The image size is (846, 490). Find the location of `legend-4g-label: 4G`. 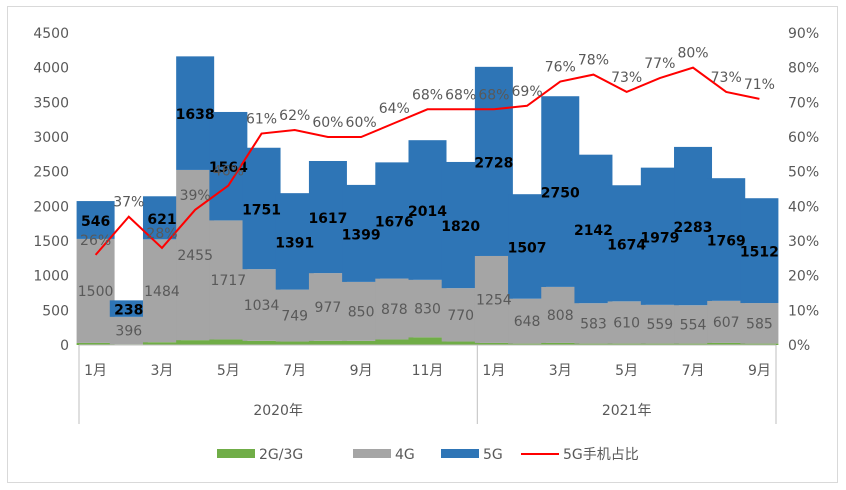

legend-4g-label: 4G is located at coordinates (405, 455).